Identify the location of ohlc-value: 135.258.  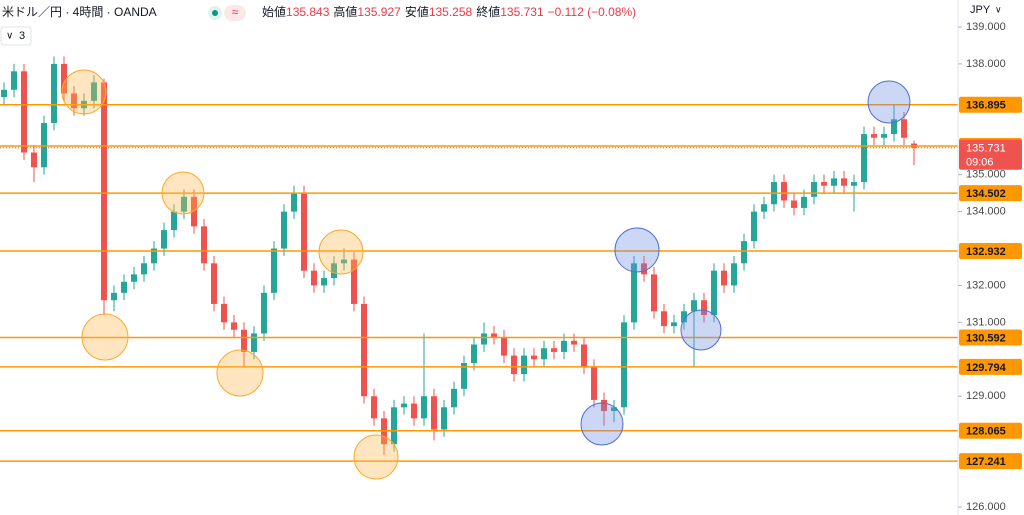
(451, 12).